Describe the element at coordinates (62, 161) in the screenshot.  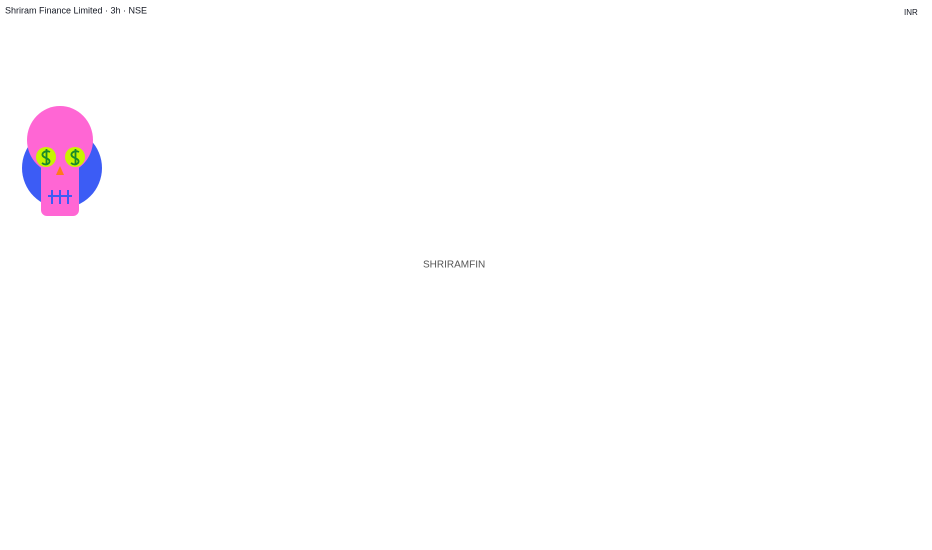
I see `skull-icon` at that location.